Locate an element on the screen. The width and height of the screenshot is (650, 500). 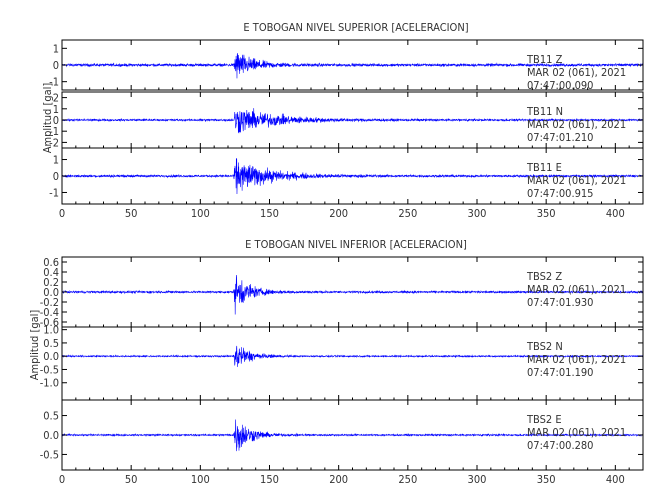
time-label: 07:47:00.090 is located at coordinates (560, 85).